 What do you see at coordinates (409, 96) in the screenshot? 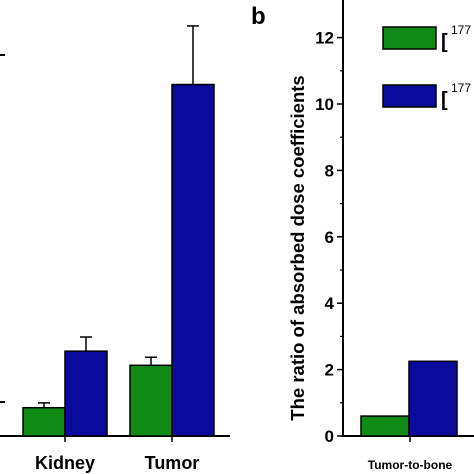
I see `legend-swatch-blue` at bounding box center [409, 96].